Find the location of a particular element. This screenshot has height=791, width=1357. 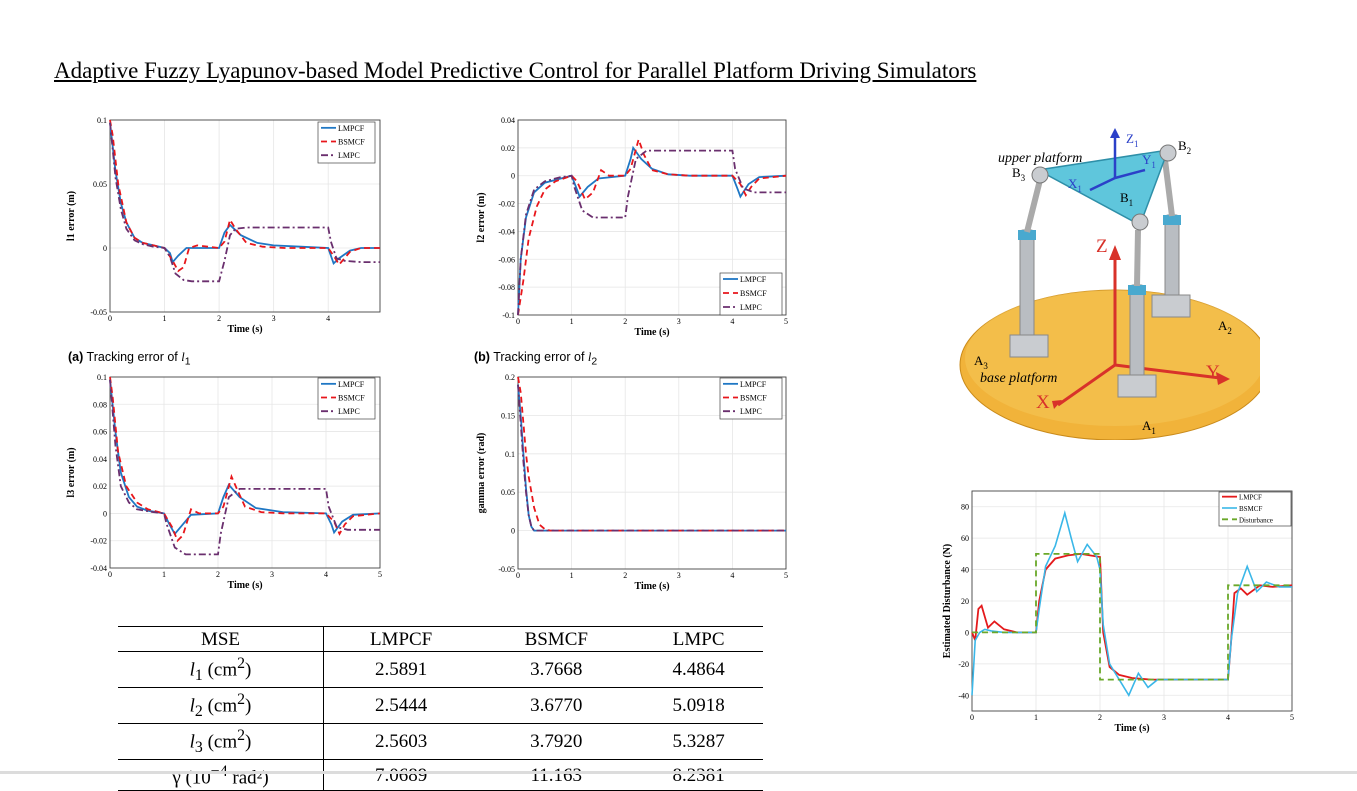

table-row: l1 (cm2) 2.5891 3.7668 4.4864 is located at coordinates (440, 669).